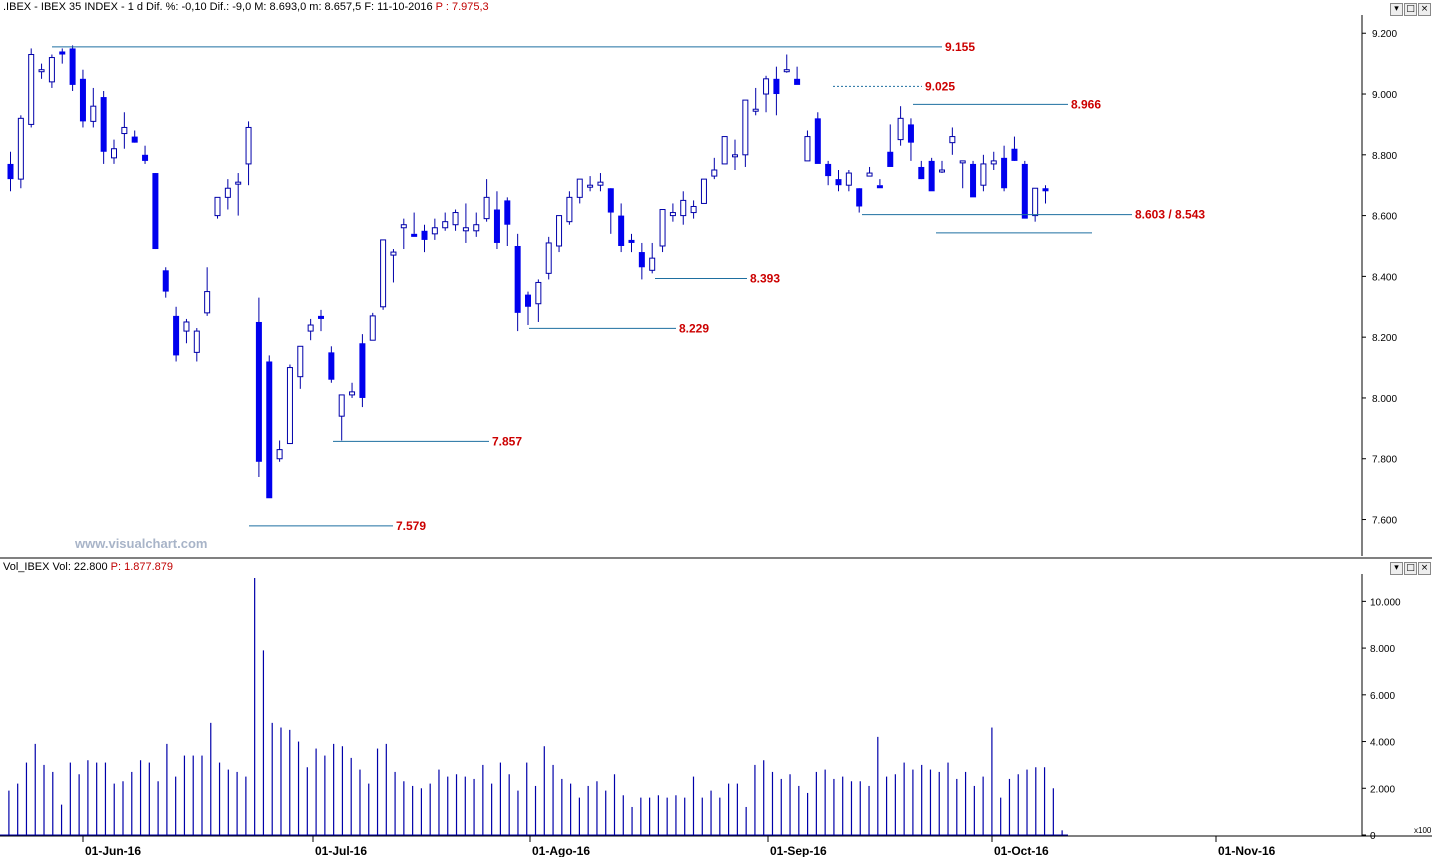  I want to click on price-pane-minimize-button: ▾, so click(1396, 9).